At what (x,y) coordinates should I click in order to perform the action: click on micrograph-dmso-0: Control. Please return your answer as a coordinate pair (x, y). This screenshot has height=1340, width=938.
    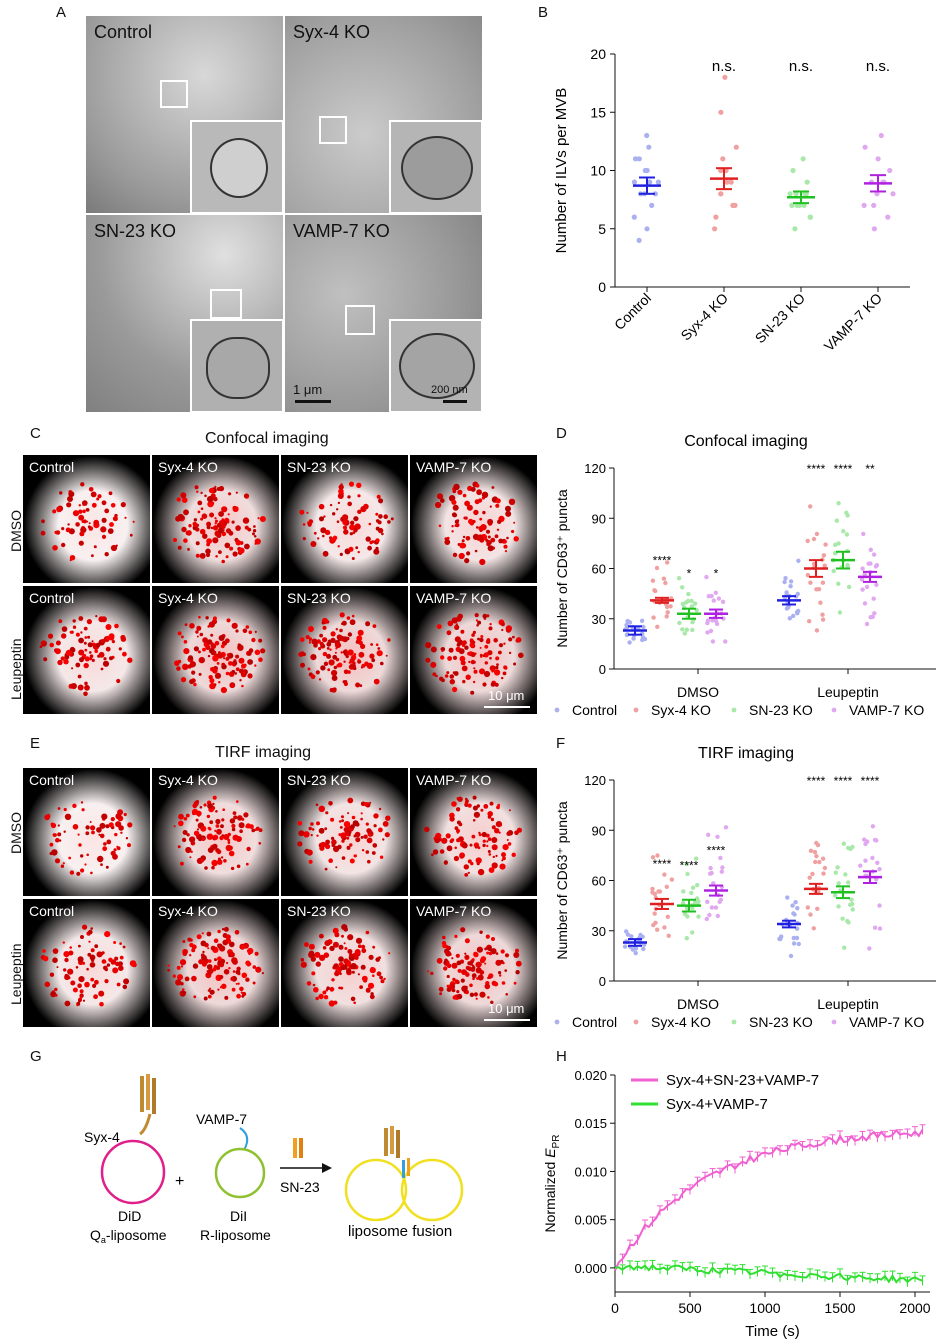
    Looking at the image, I should click on (86, 832).